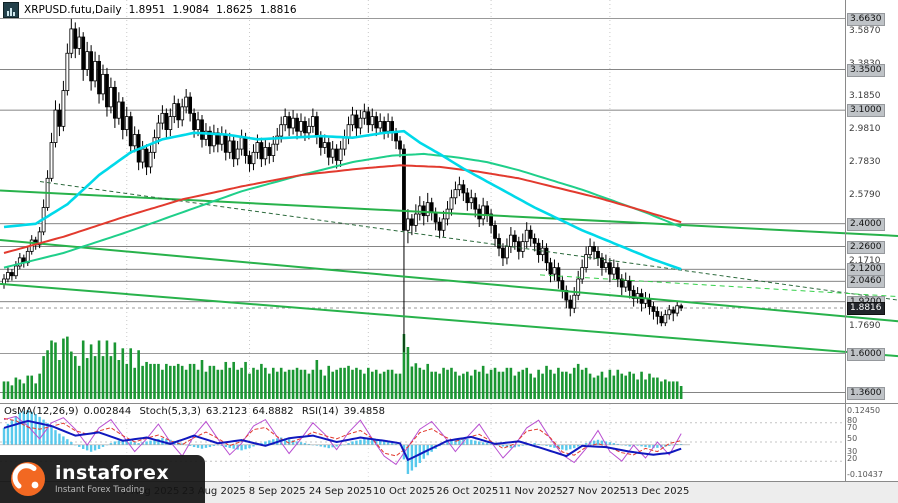 Image resolution: width=898 pixels, height=503 pixels. Describe the element at coordinates (342, 366) in the screenshot. I see `volume-layer` at that location.